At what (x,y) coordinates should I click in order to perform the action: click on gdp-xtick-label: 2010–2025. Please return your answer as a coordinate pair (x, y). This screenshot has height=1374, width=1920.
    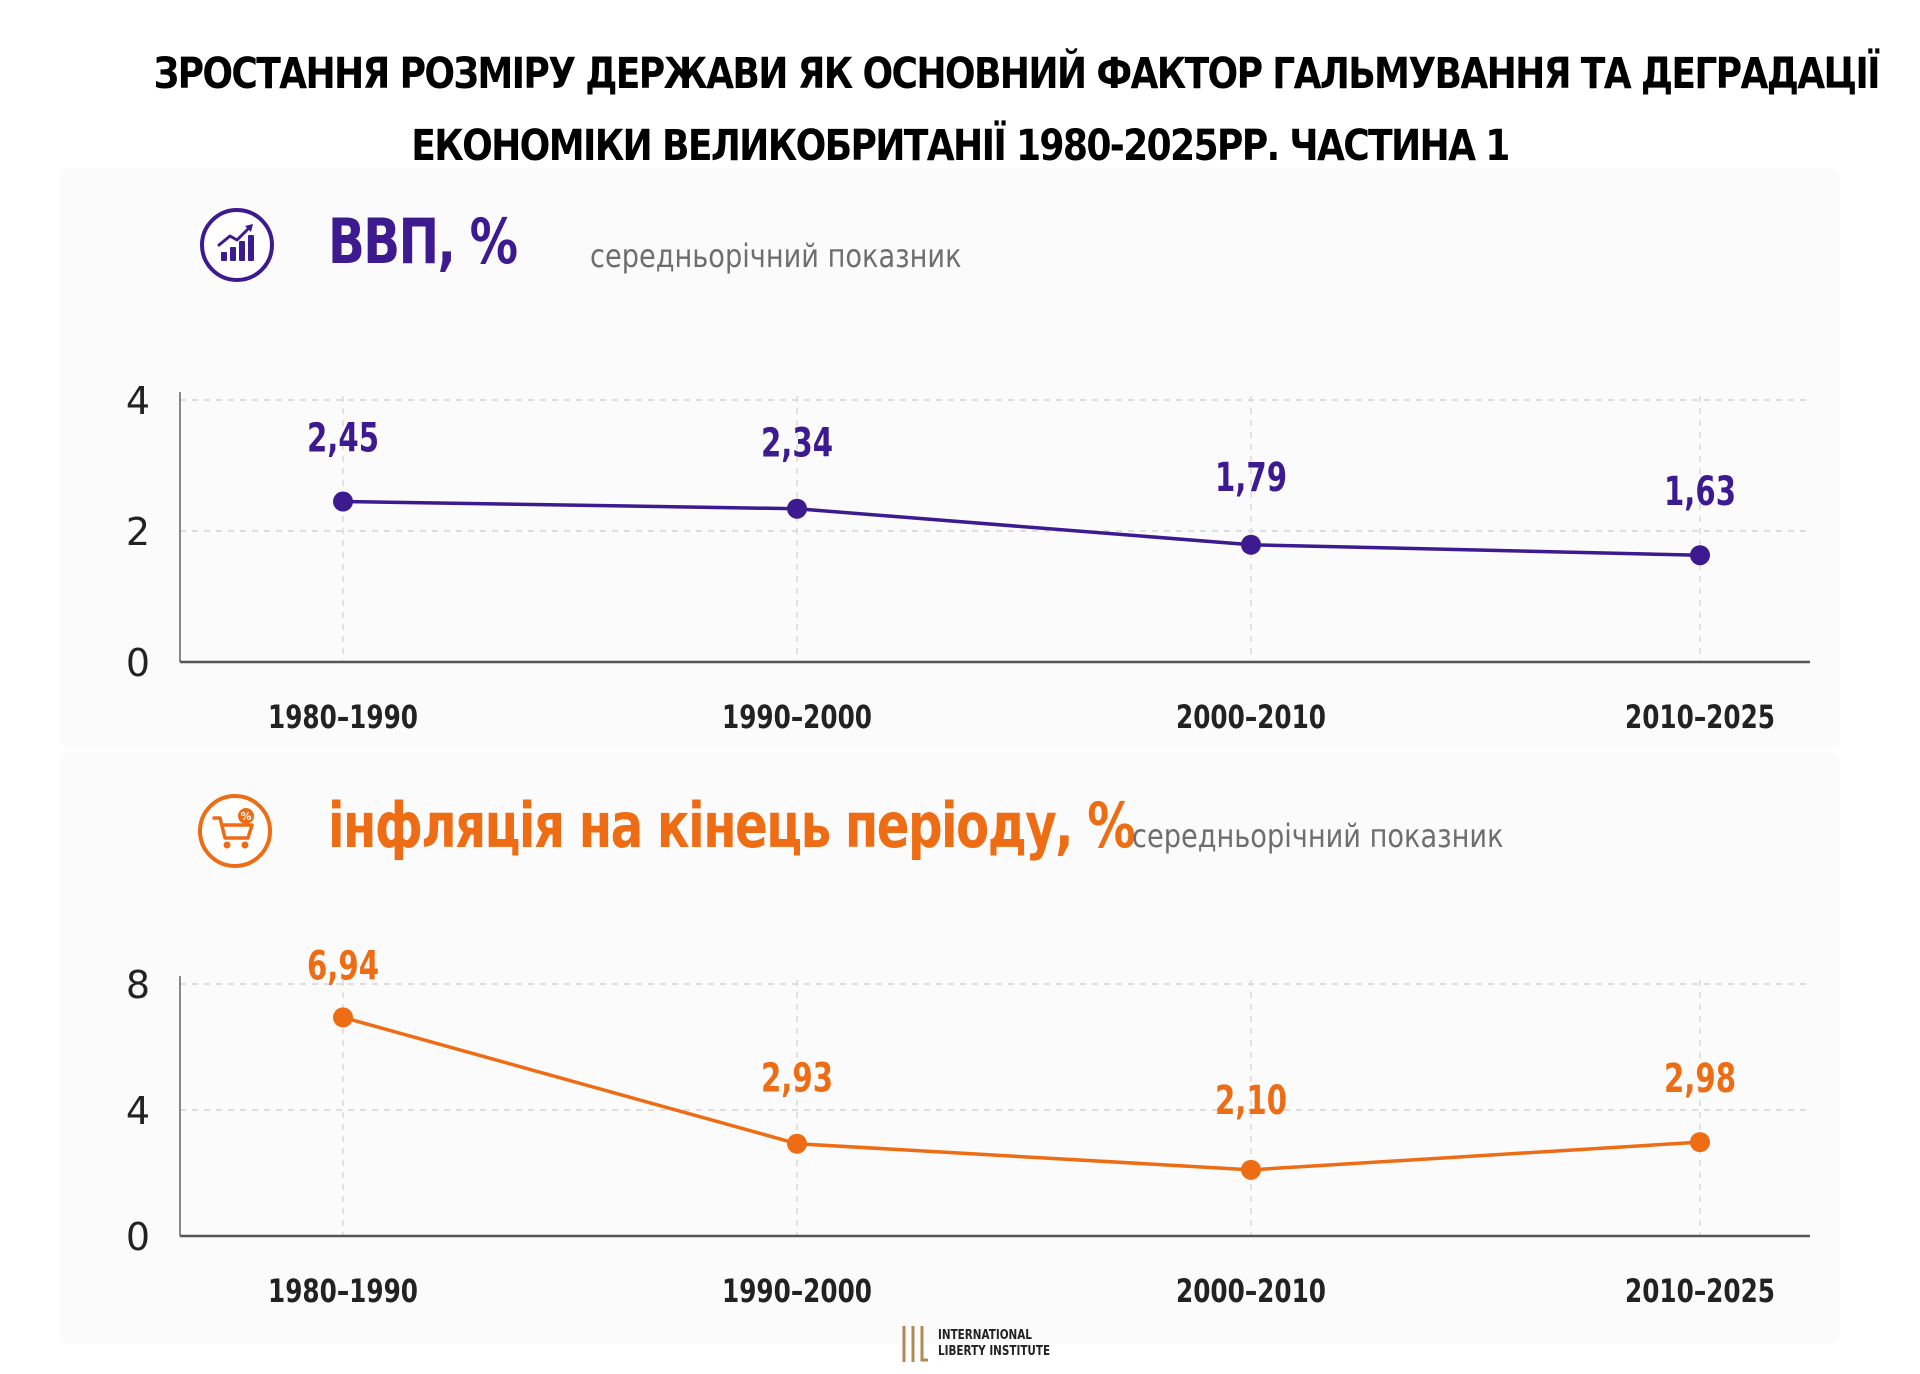
    Looking at the image, I should click on (1700, 717).